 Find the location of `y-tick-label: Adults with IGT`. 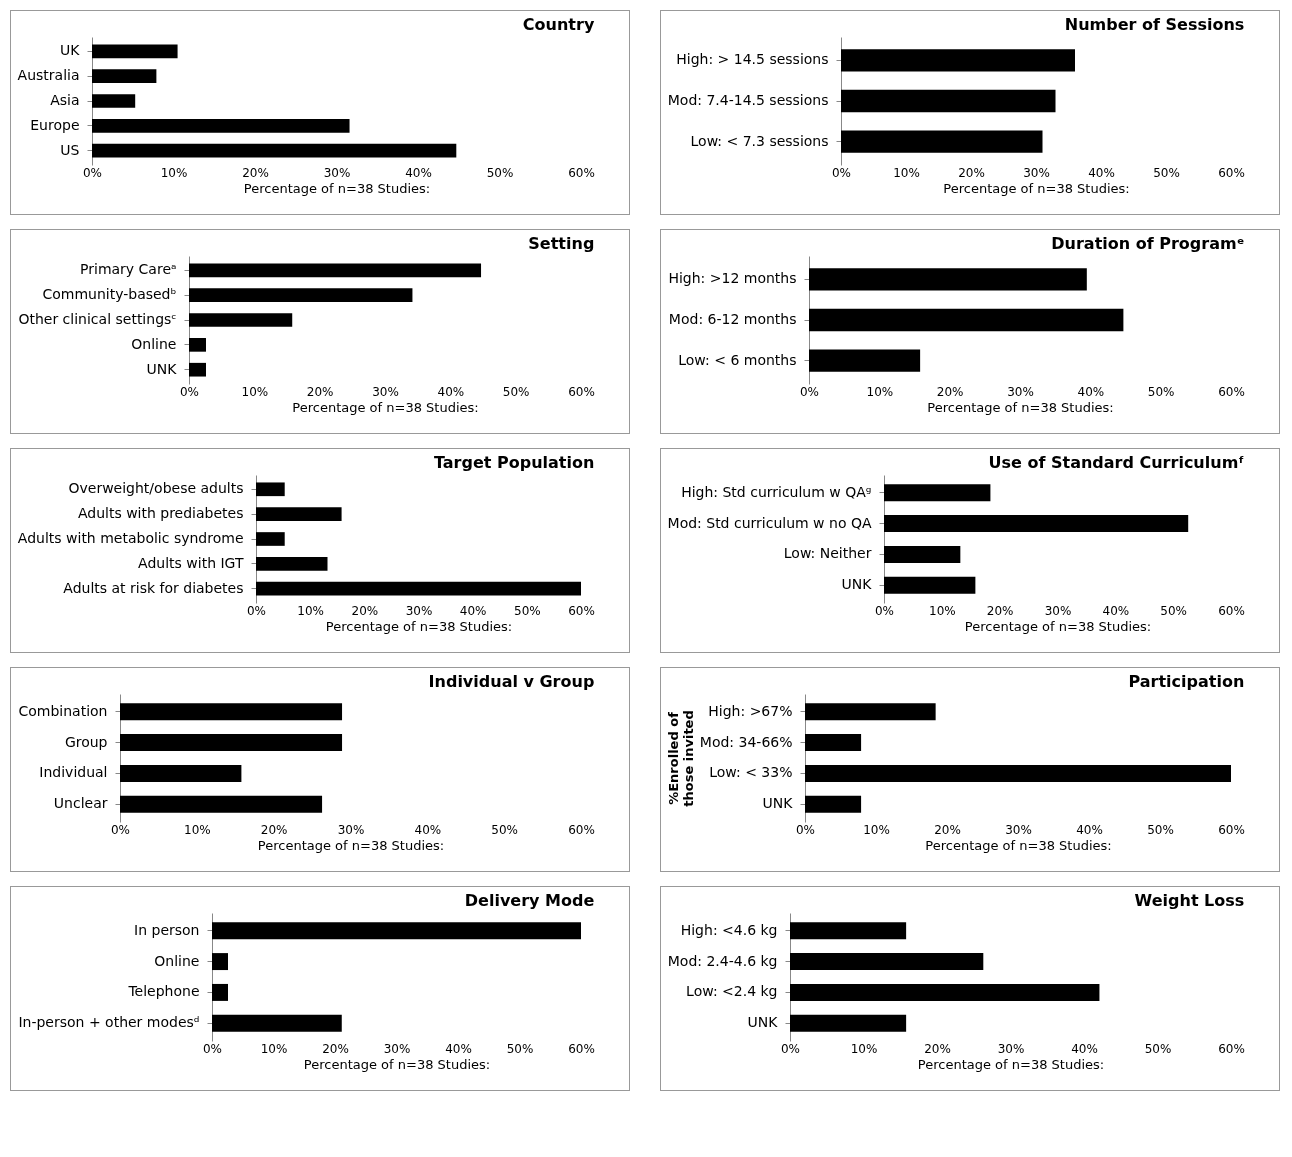

y-tick-label: Adults with IGT is located at coordinates (191, 562).